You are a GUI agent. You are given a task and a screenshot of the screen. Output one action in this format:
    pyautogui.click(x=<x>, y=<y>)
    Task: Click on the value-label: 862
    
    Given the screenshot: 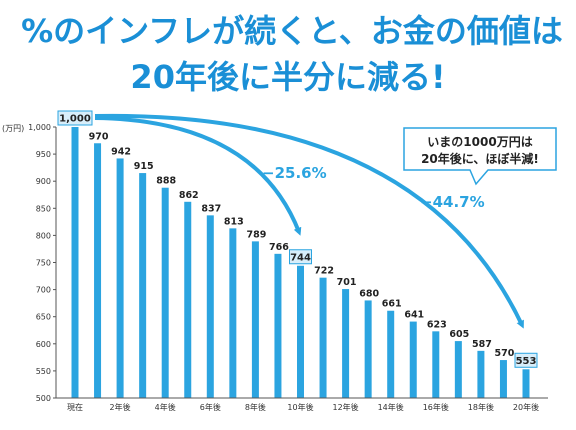 What is the action you would take?
    pyautogui.click(x=189, y=195)
    